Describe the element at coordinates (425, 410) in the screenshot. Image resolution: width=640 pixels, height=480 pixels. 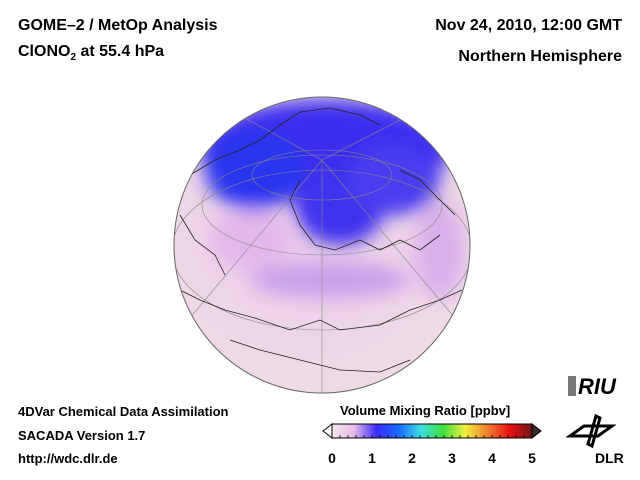
I see `colorbar-title: Volume Mixing Ratio [ppbv]` at that location.